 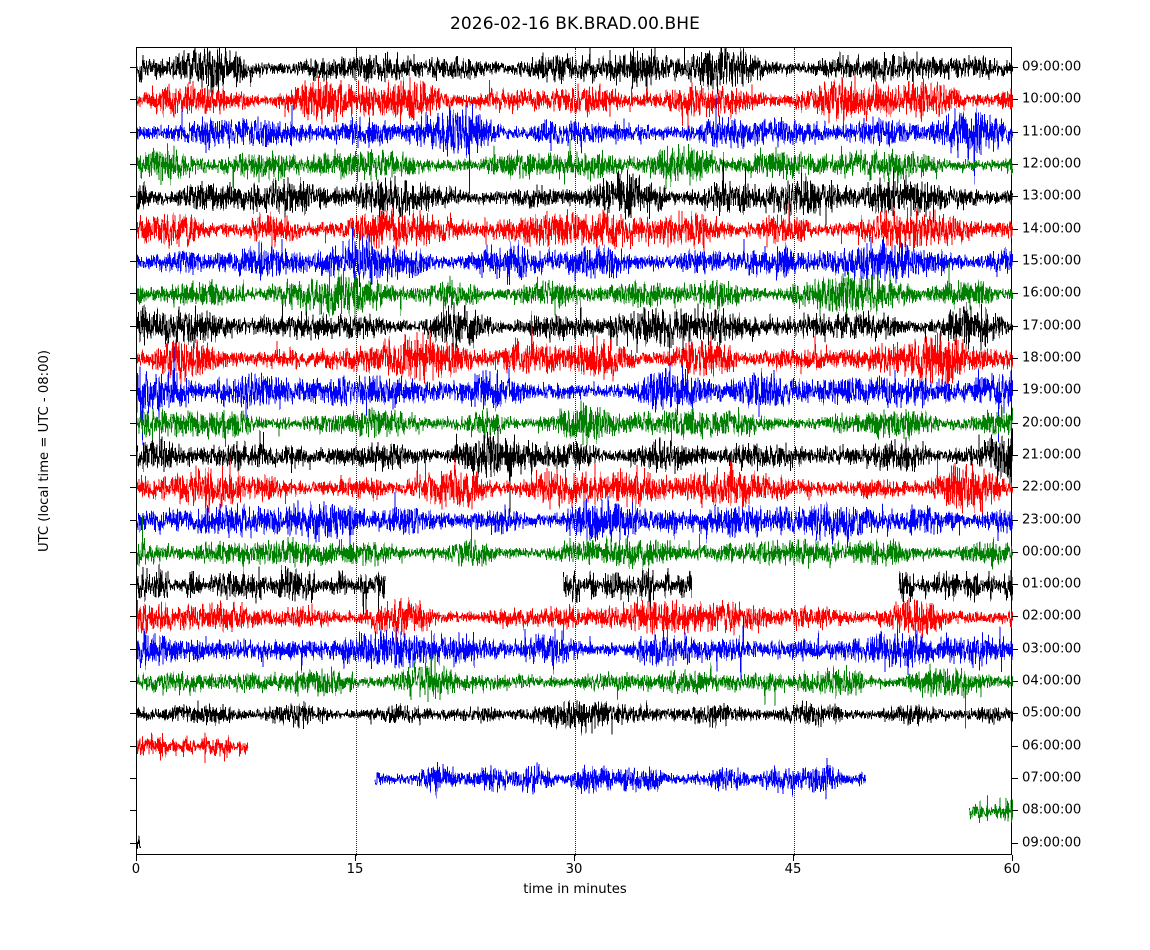 I want to click on x-tick-label-30: 30, so click(x=574, y=869).